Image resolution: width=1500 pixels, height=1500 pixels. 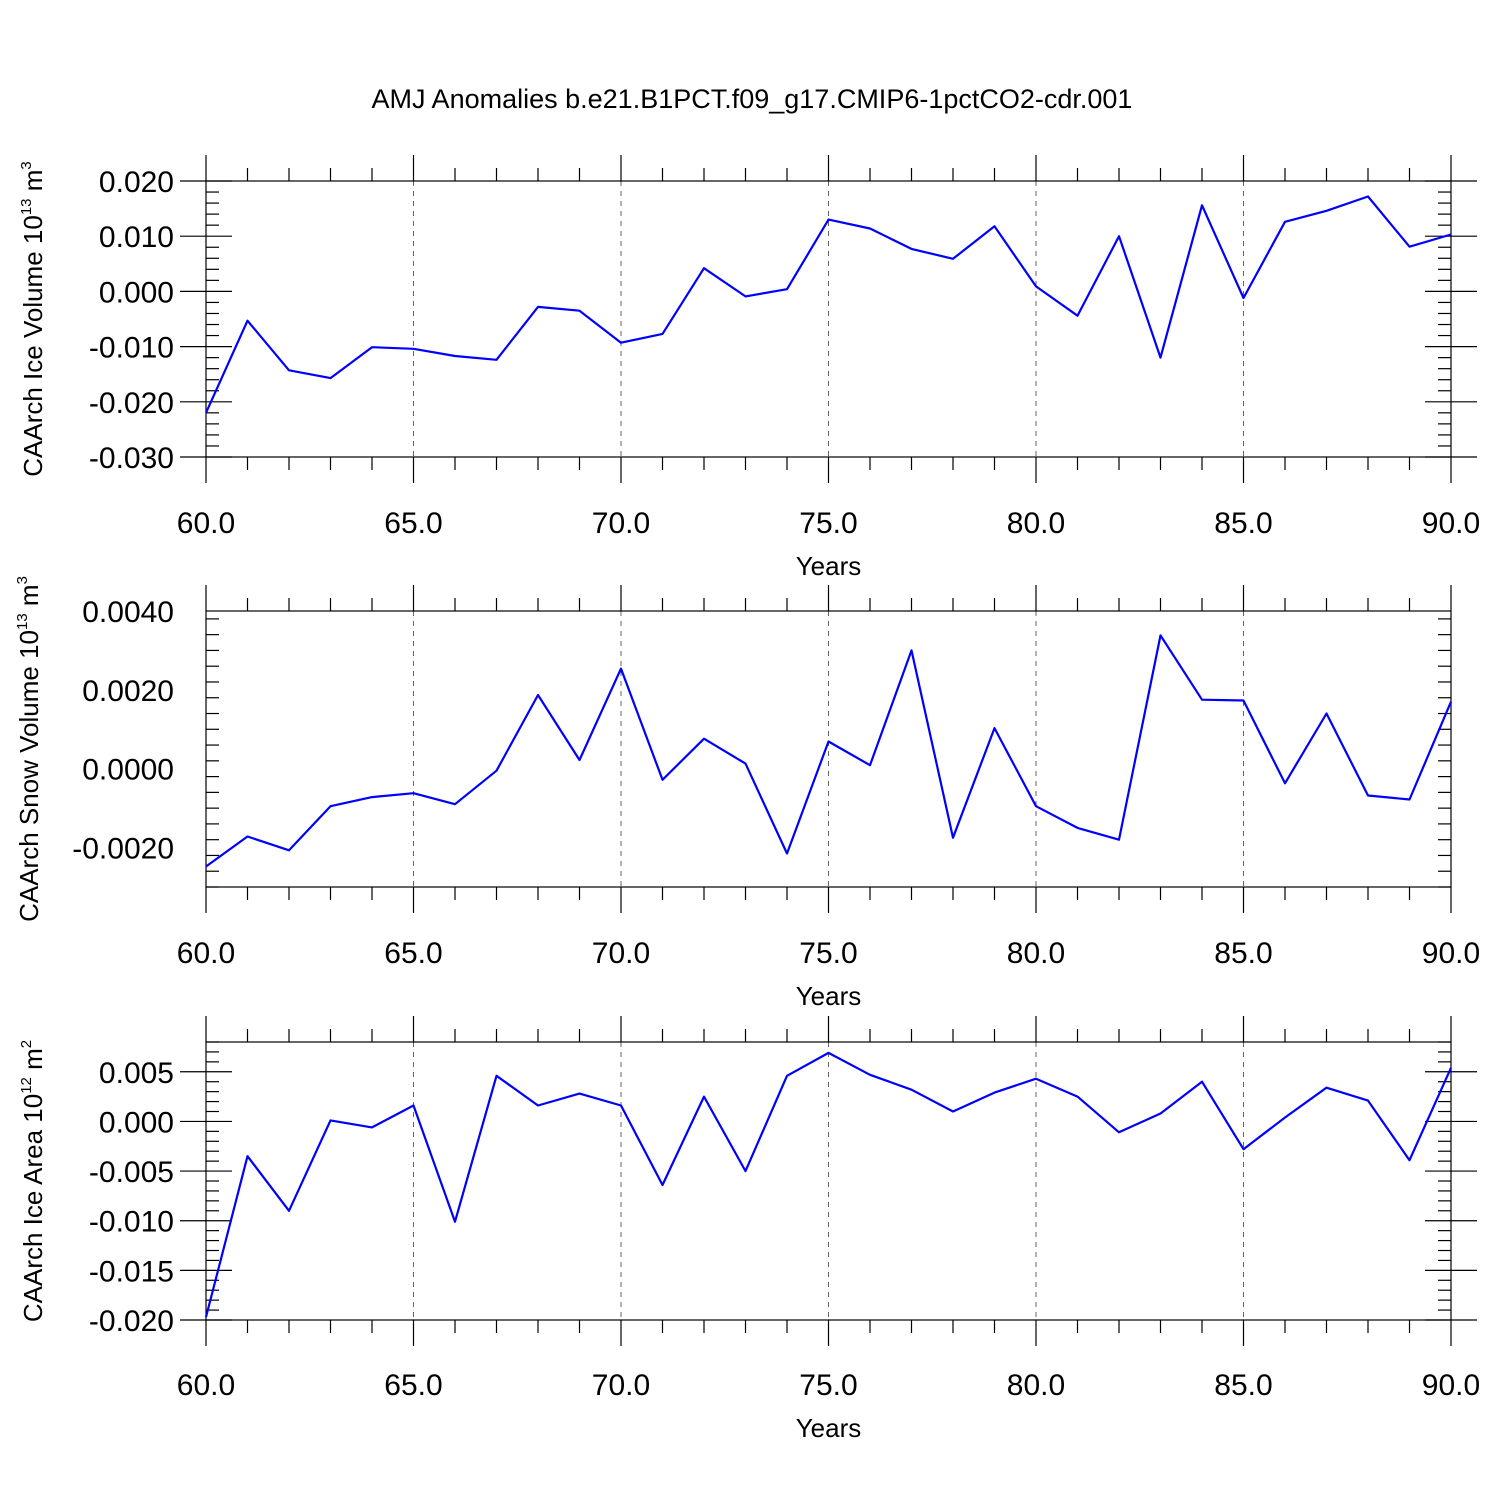 I want to click on y-axis-title: CAArch Ice Volume 1013 m3, so click(x=33, y=319).